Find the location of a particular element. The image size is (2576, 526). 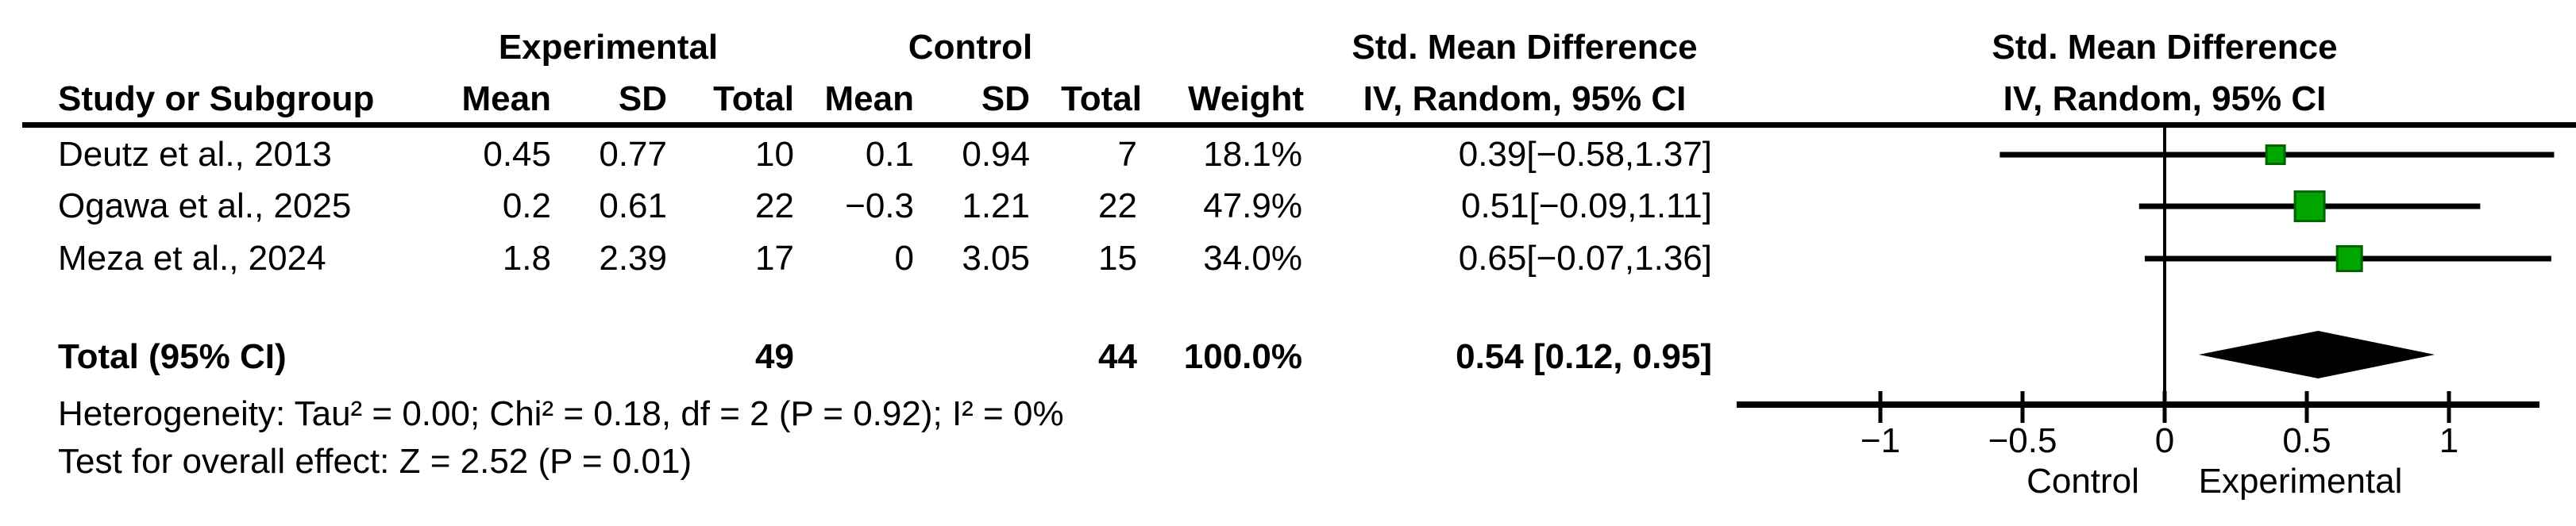

total-ci-text: 0.54 [0.12, 0.95] is located at coordinates (1584, 356).